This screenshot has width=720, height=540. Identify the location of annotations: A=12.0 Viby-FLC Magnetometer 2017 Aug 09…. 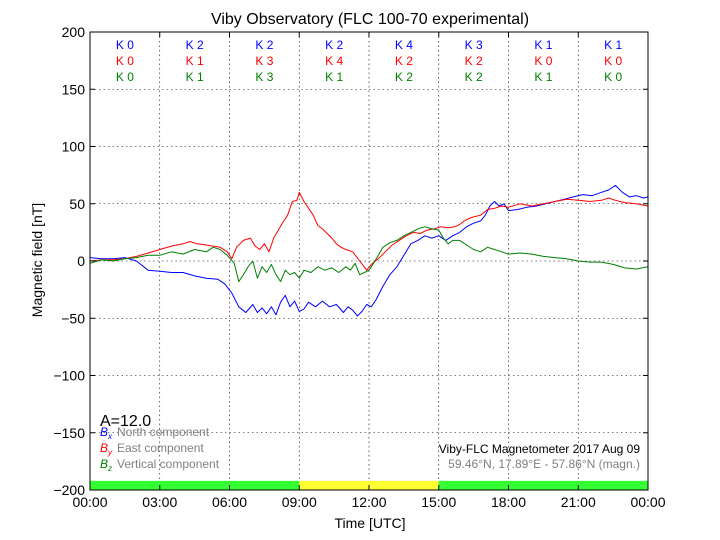
(370, 442).